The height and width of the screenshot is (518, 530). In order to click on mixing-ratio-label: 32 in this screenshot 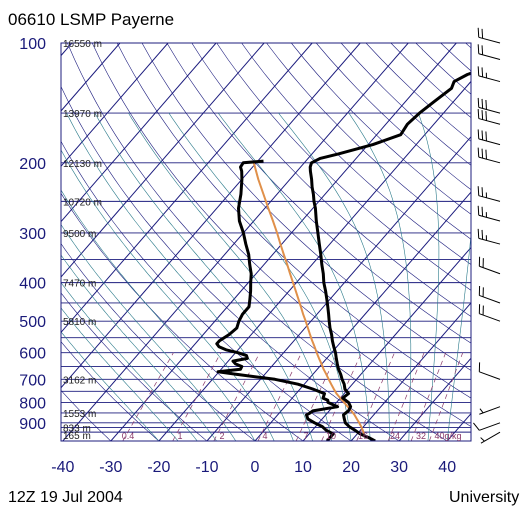, I will do `click(421, 436)`.